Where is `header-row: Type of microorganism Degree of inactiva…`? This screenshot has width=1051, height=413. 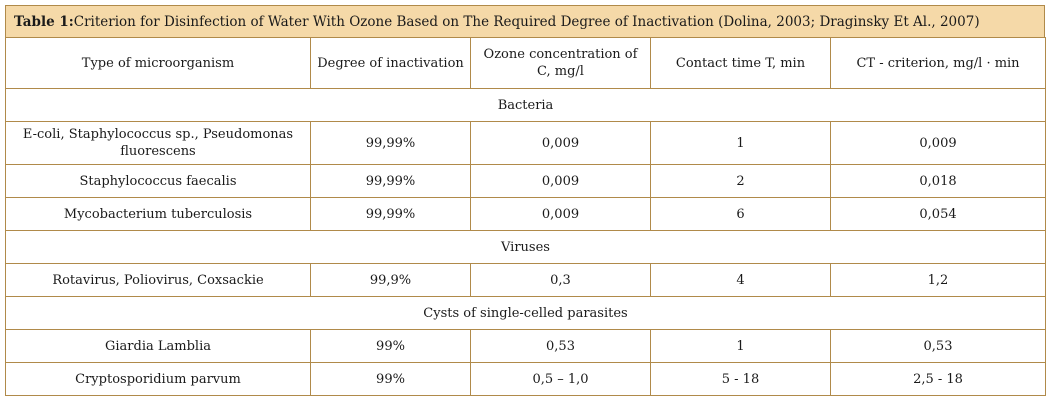
header-row: Type of microorganism Degree of inactiva… is located at coordinates (525, 63).